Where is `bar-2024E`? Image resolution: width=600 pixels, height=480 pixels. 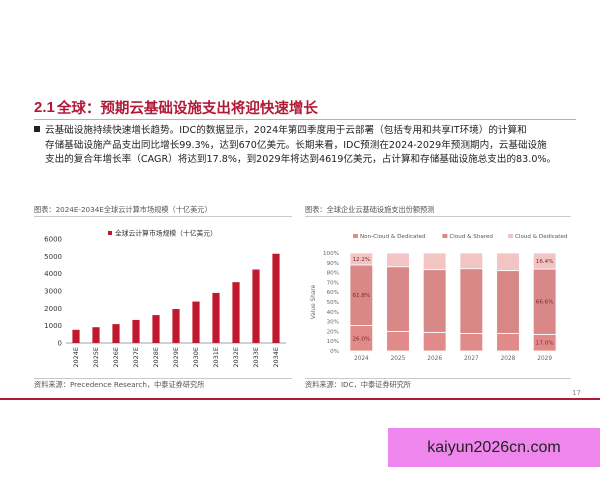
bar-2024E is located at coordinates (76, 336).